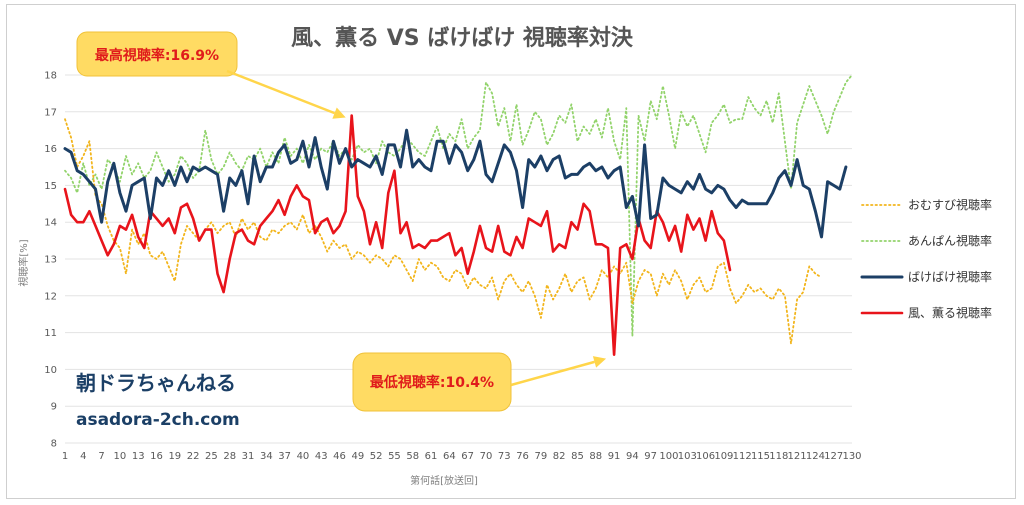 This screenshot has height=505, width=1024. What do you see at coordinates (50, 76) in the screenshot?
I see `y-tick-label: 18` at bounding box center [50, 76].